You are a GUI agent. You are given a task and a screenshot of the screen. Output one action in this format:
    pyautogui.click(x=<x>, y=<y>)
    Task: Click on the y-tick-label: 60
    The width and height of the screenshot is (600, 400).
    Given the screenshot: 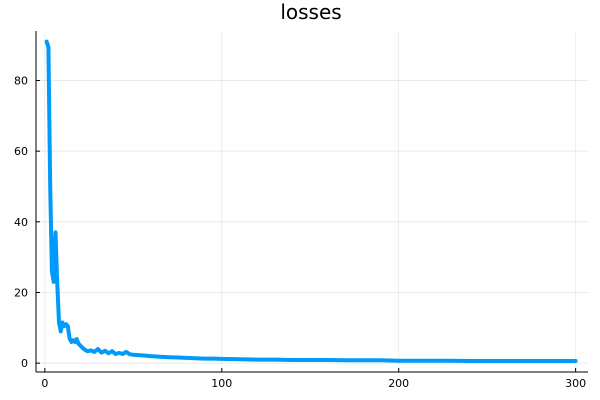 What is the action you would take?
    pyautogui.click(x=21, y=151)
    